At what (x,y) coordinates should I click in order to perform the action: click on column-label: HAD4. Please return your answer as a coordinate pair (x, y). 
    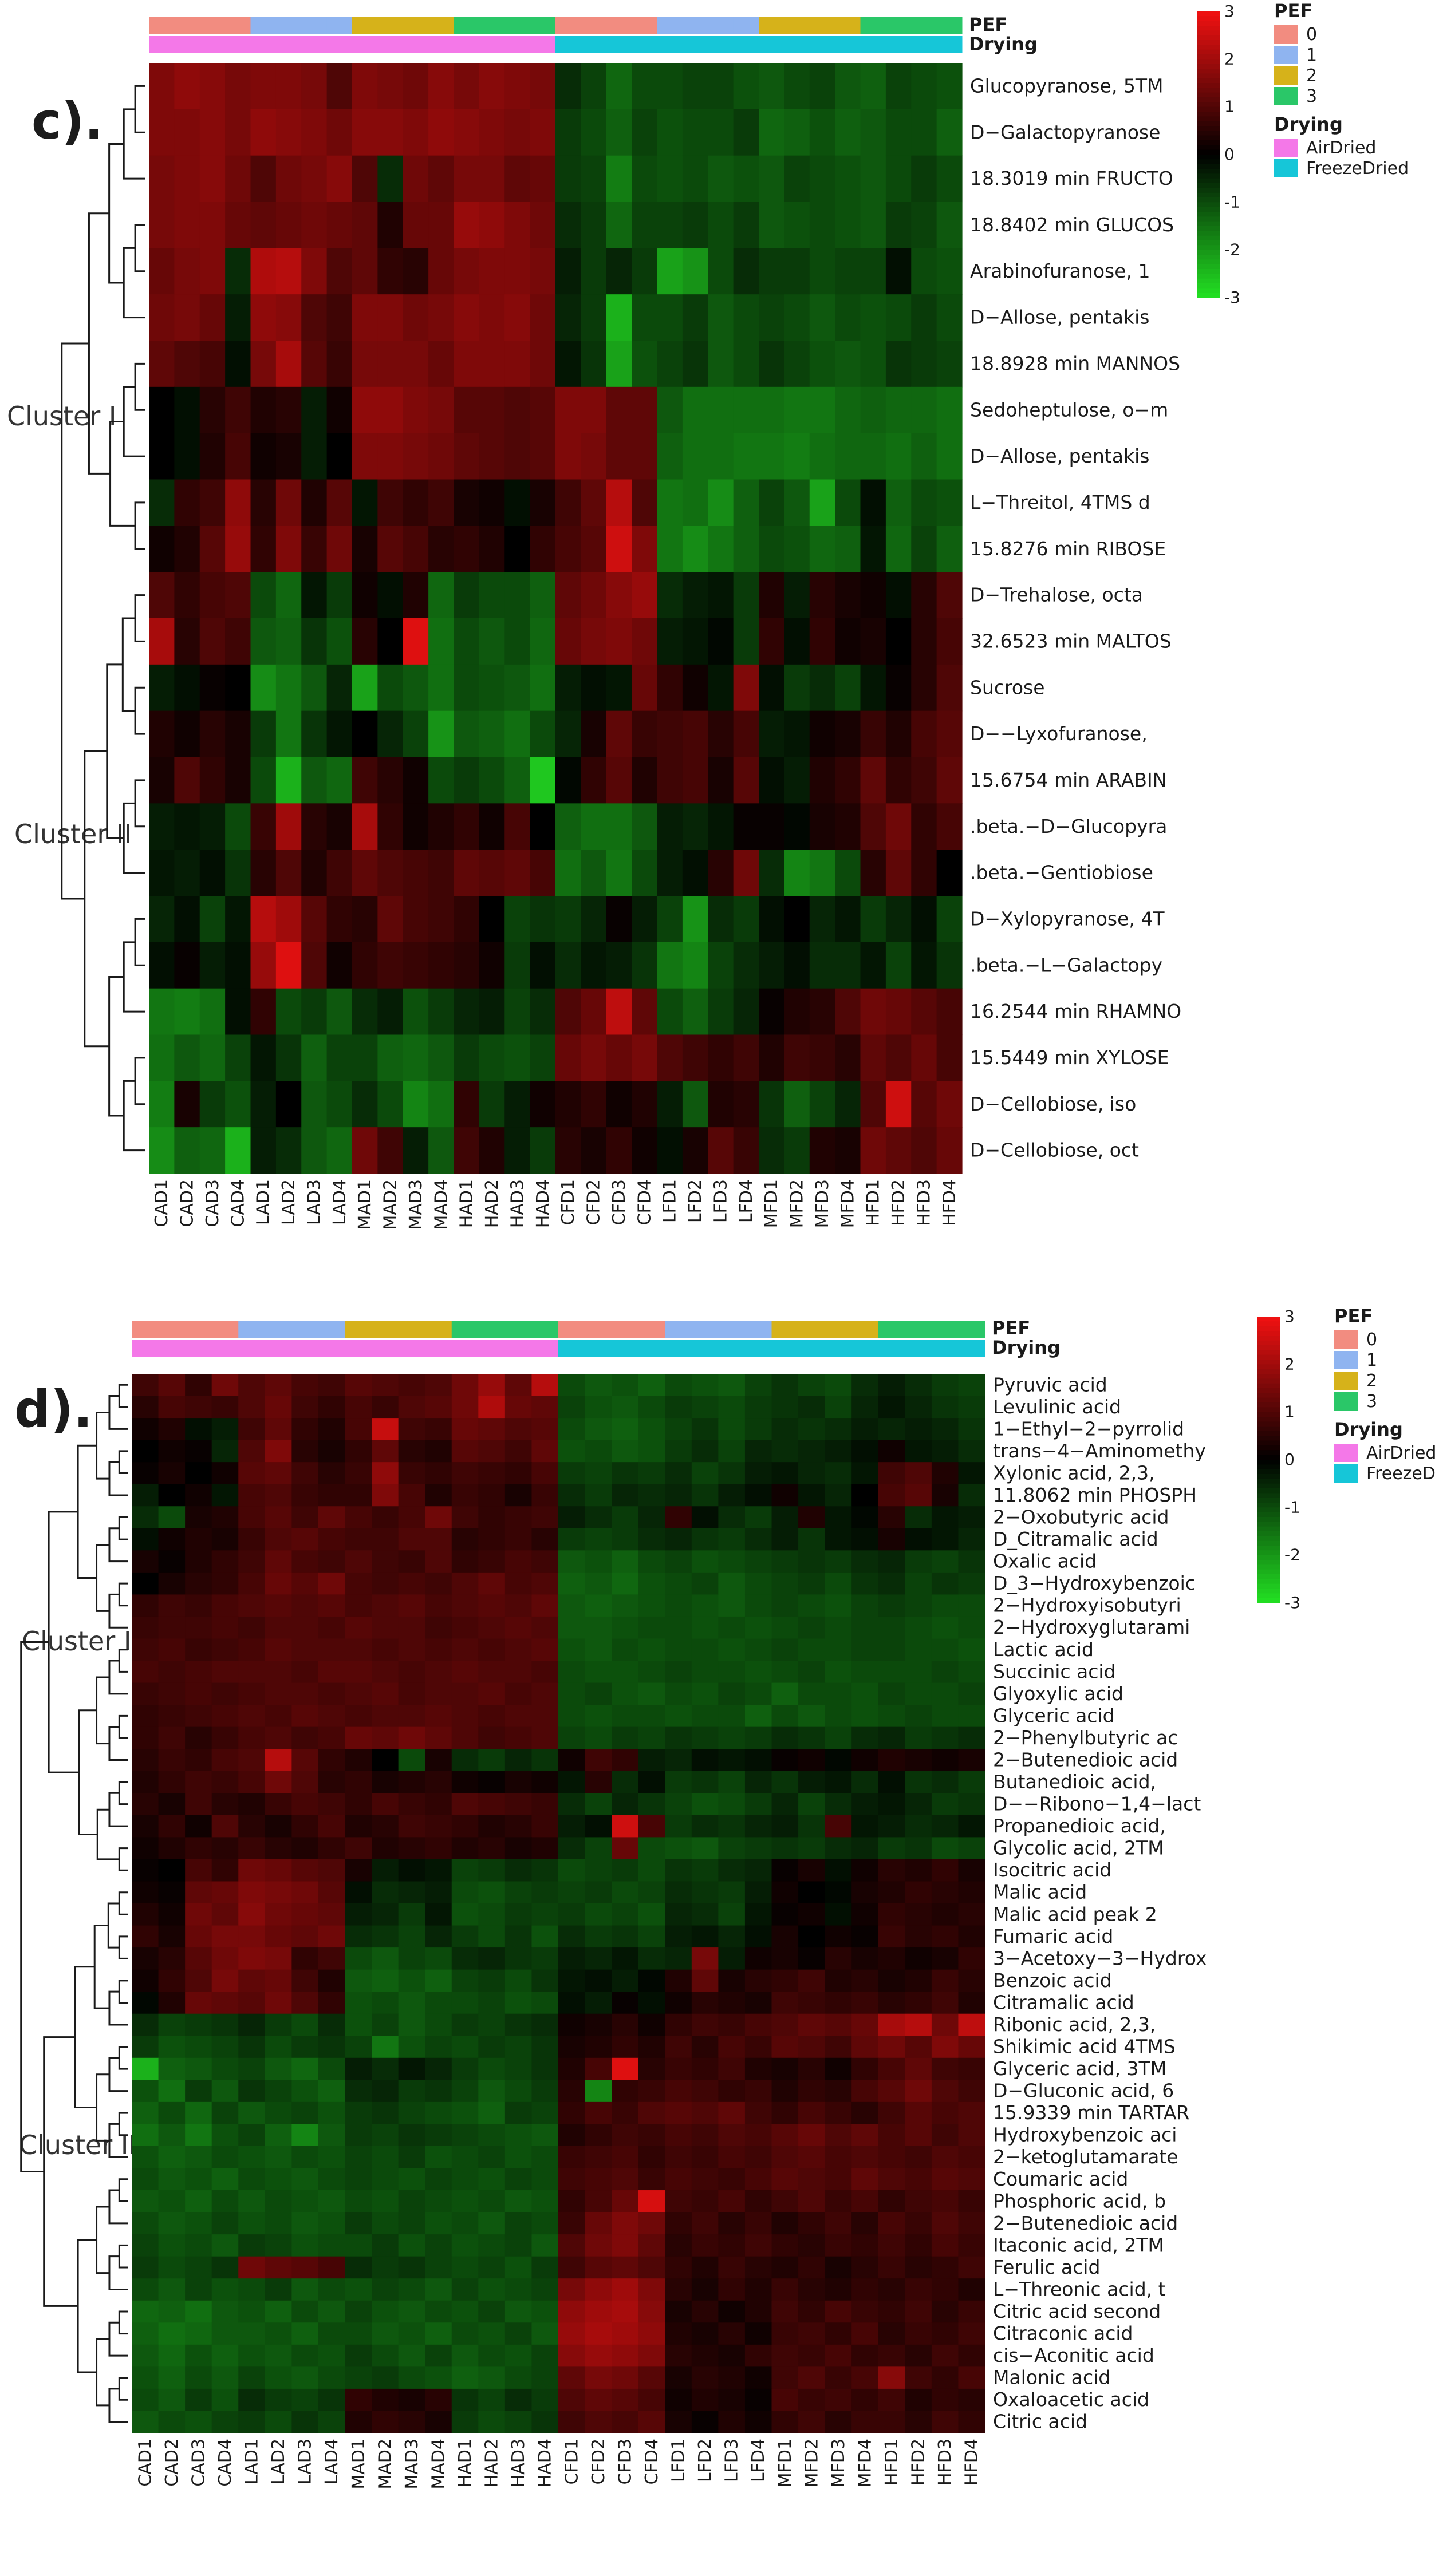
    Looking at the image, I should click on (543, 1203).